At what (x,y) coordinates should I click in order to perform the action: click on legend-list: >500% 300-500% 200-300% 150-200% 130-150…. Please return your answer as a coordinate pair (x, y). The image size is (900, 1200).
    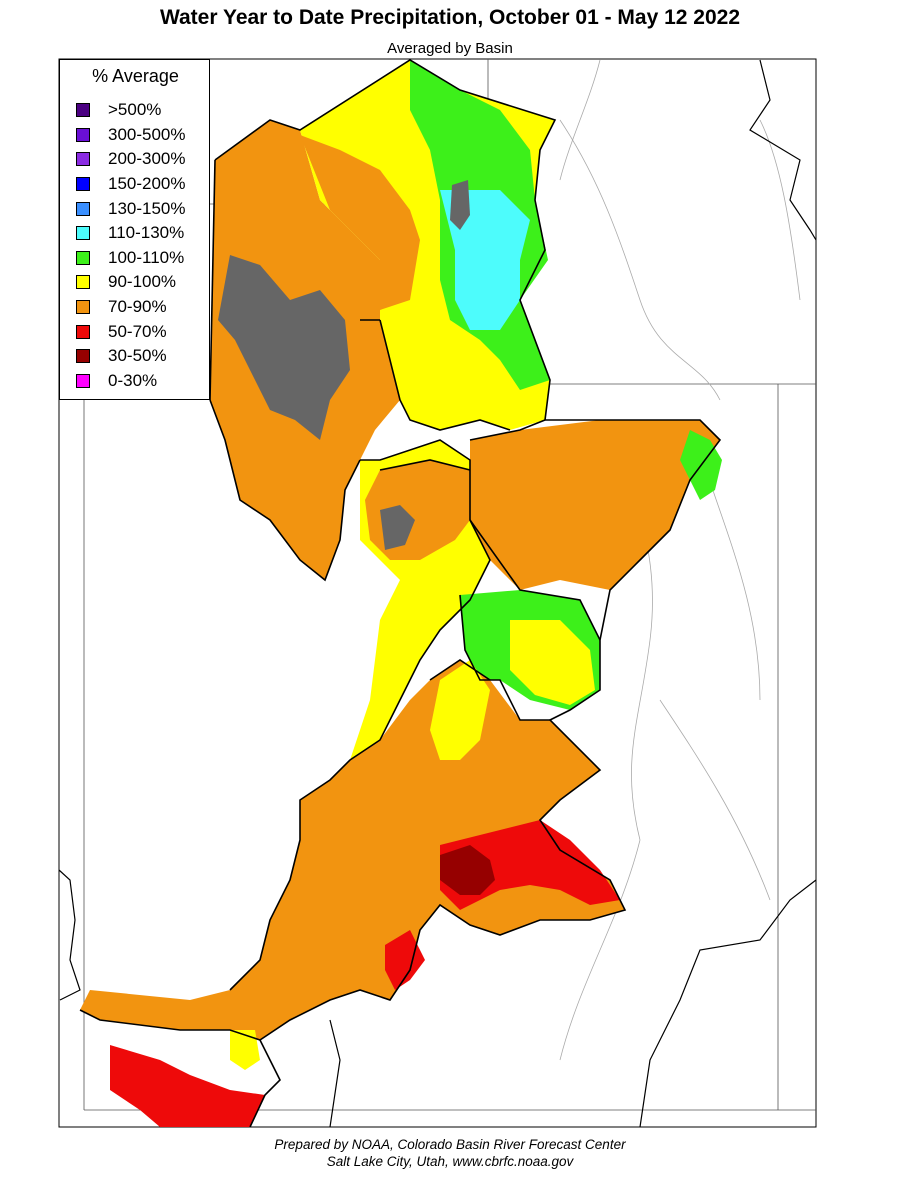
    Looking at the image, I should click on (131, 245).